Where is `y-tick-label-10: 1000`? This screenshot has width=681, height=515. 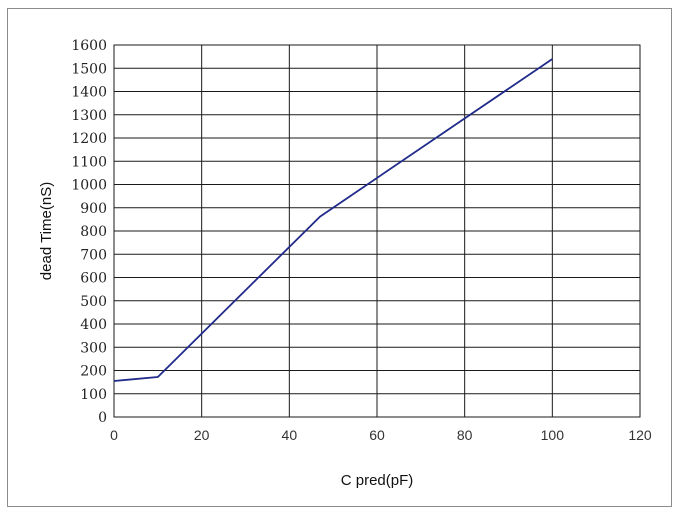
y-tick-label-10: 1000 is located at coordinates (89, 186).